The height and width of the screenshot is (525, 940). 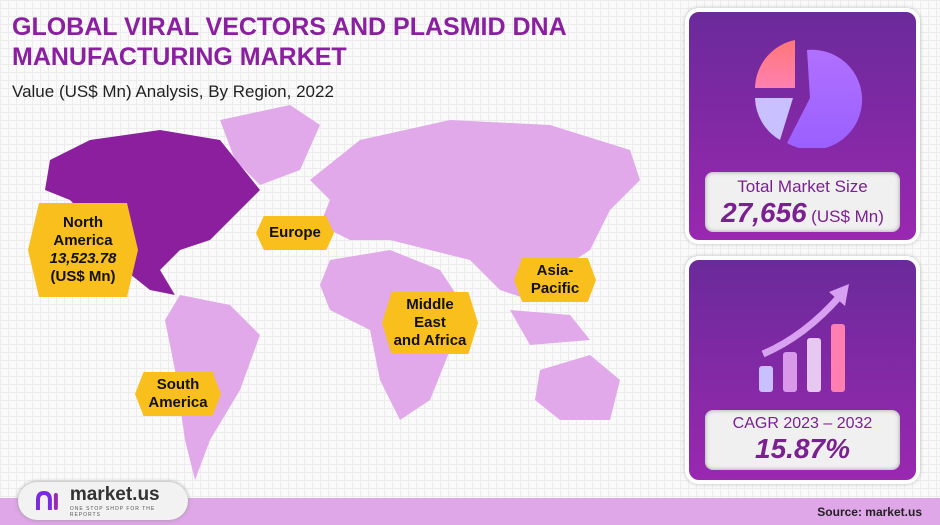 I want to click on source-text: Source: market.us, so click(x=869, y=512).